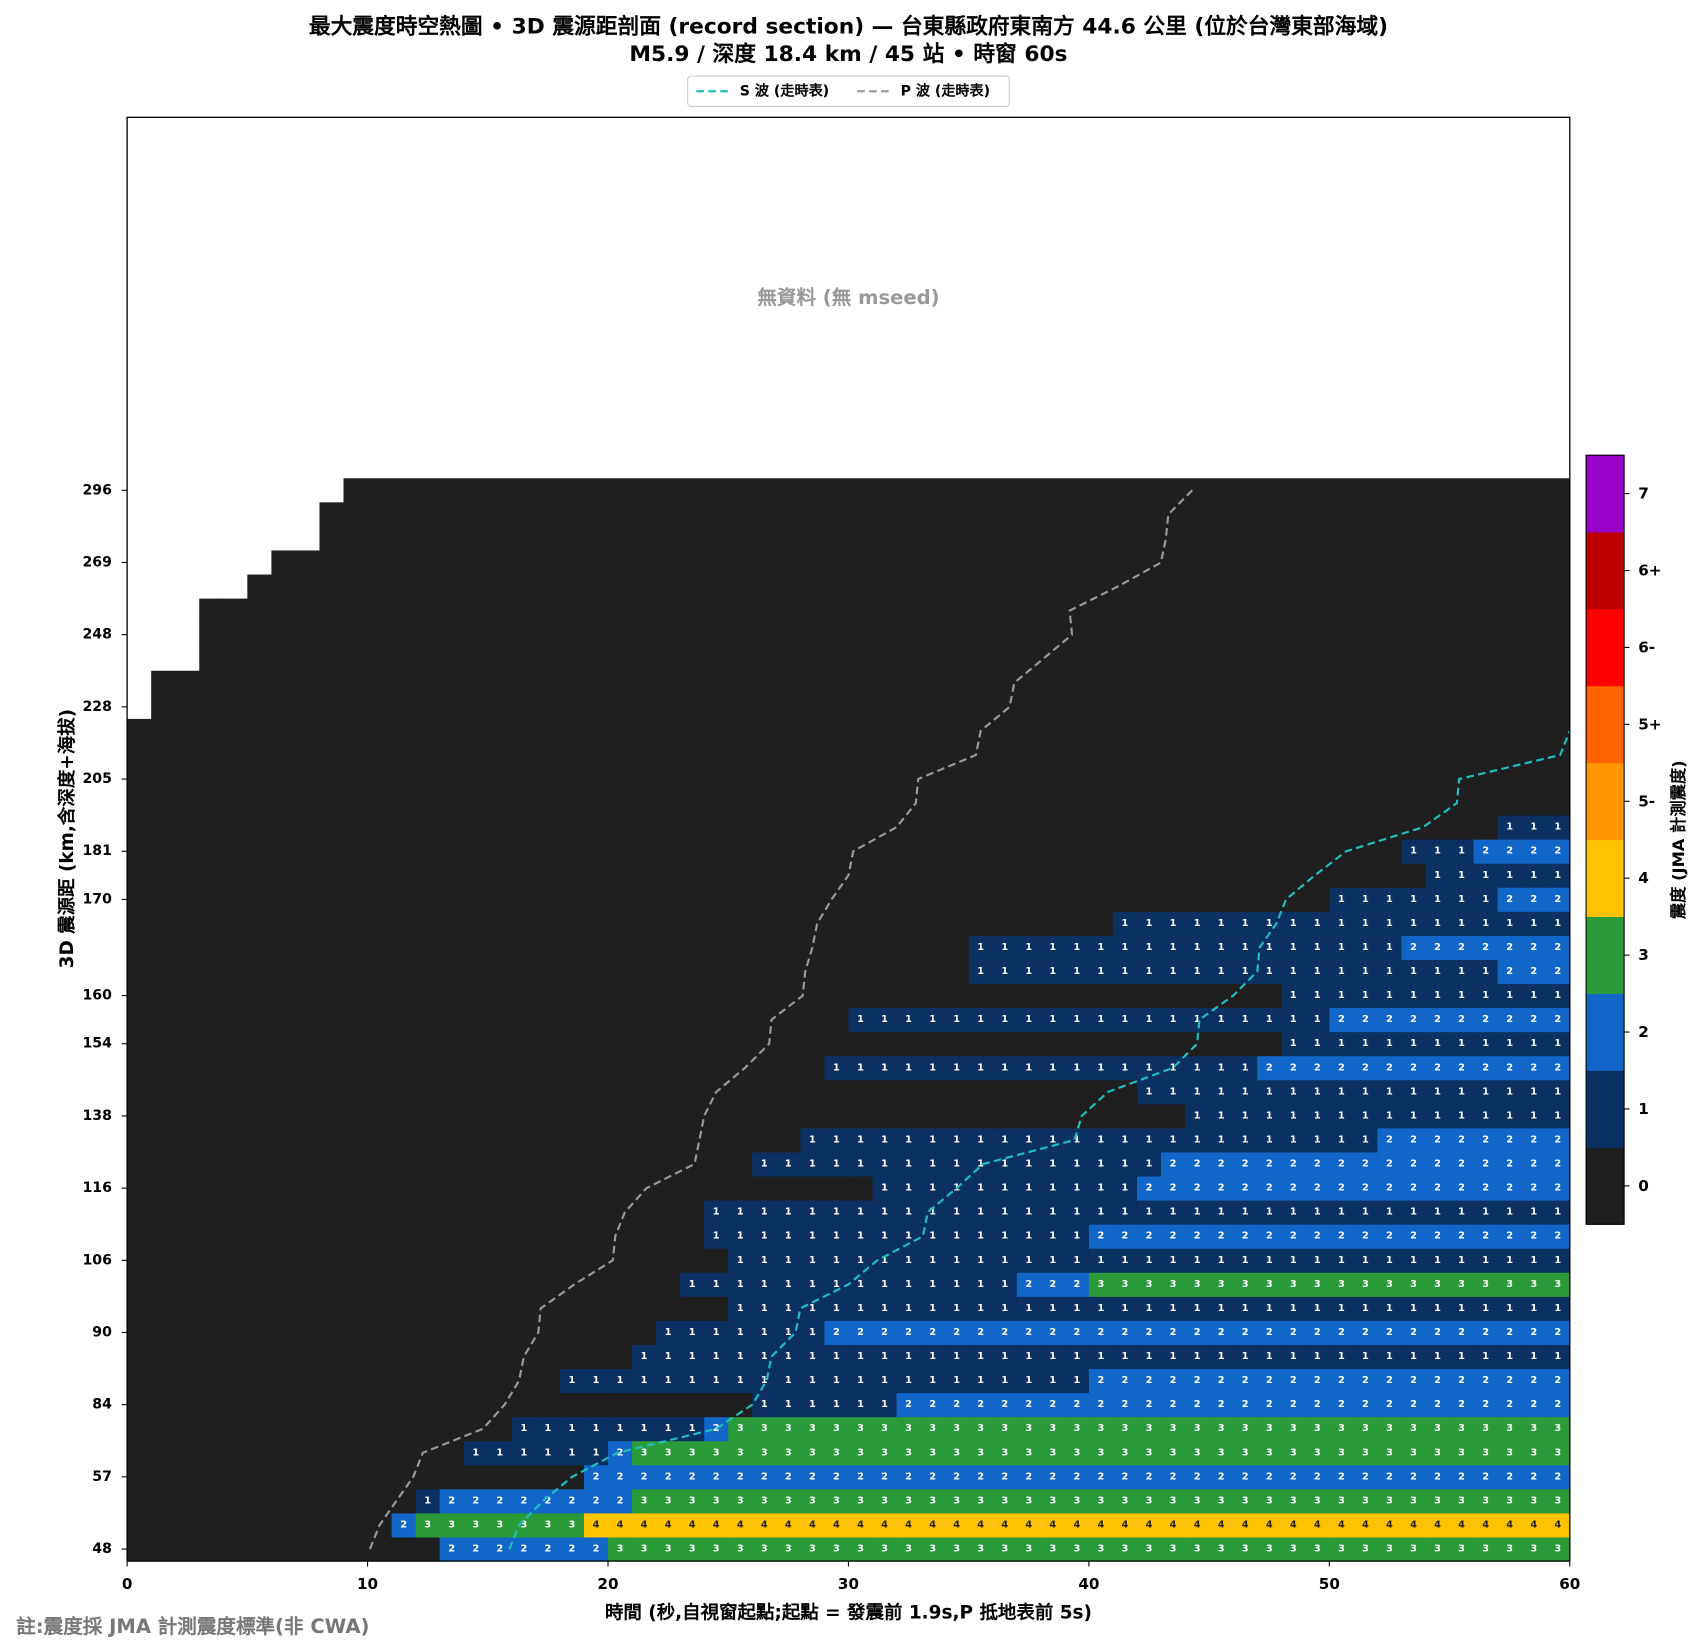 This screenshot has width=1698, height=1648. I want to click on x-tick-label: 60, so click(1569, 1584).